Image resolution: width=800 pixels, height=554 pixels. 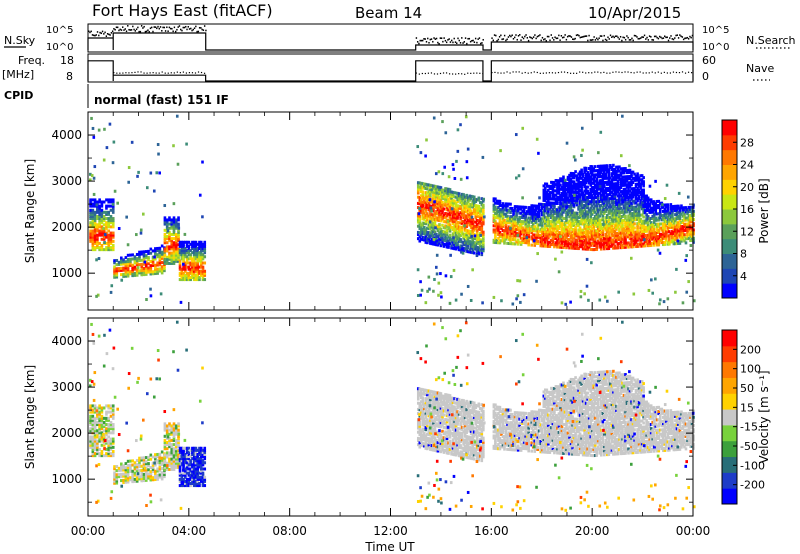 What do you see at coordinates (461, 179) in the screenshot?
I see `power-scatter` at bounding box center [461, 179].